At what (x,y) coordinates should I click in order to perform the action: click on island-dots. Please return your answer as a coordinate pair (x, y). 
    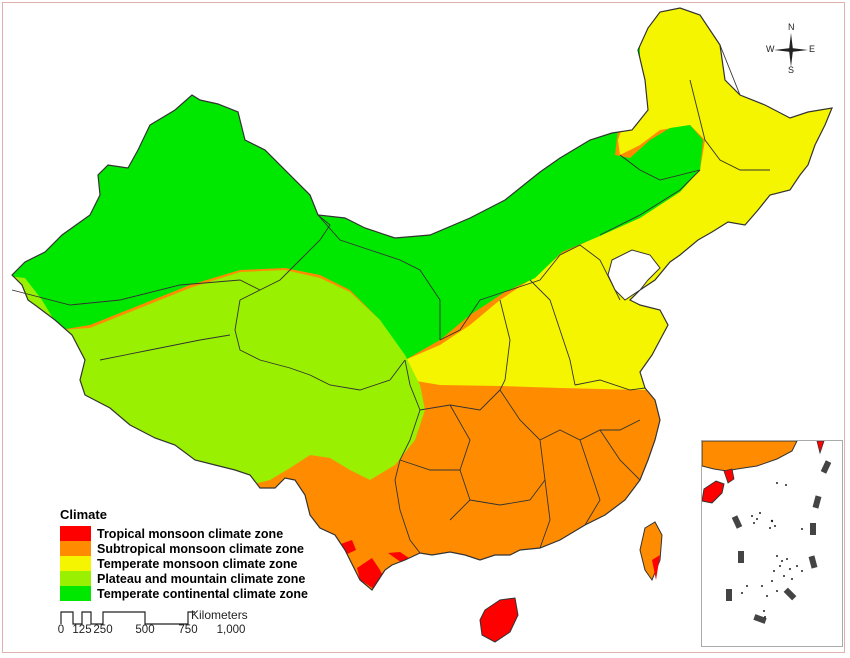
    Looking at the image, I should click on (772, 550).